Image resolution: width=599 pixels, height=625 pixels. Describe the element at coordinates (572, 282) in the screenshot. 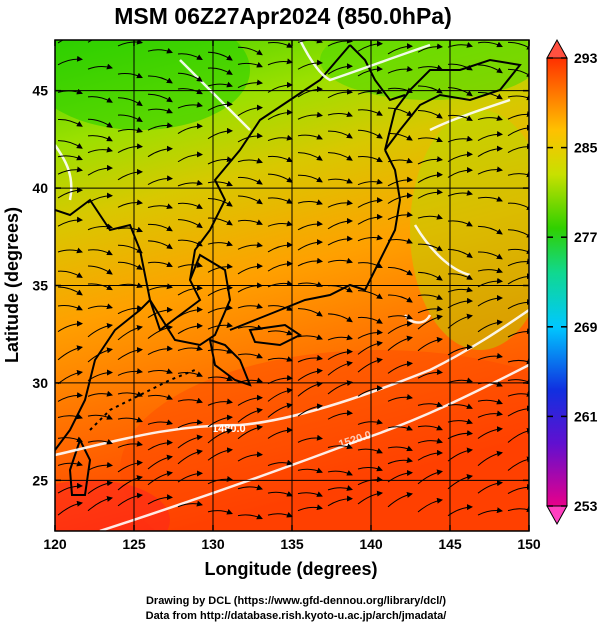

I see `colorbar: 293 285 277 269 261 253` at that location.